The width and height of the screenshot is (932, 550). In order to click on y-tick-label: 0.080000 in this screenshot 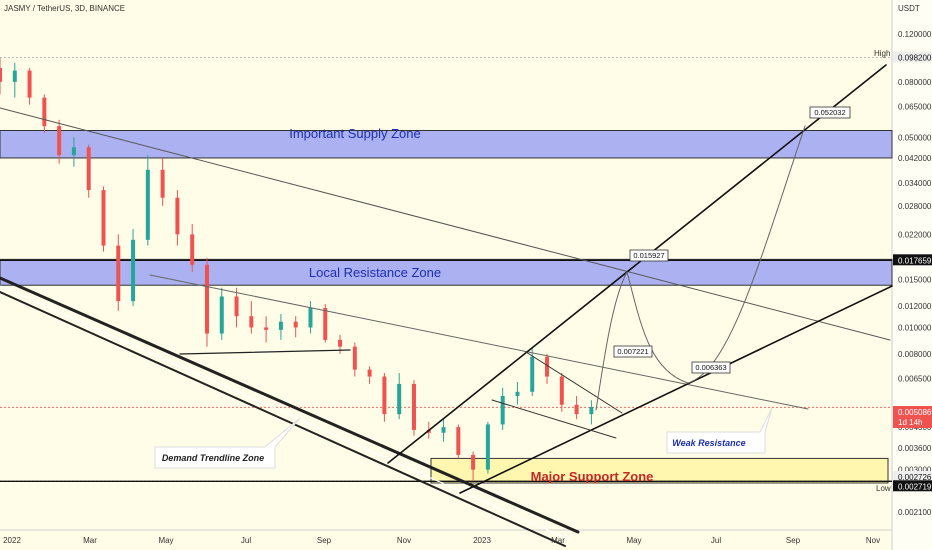, I will do `click(915, 82)`.